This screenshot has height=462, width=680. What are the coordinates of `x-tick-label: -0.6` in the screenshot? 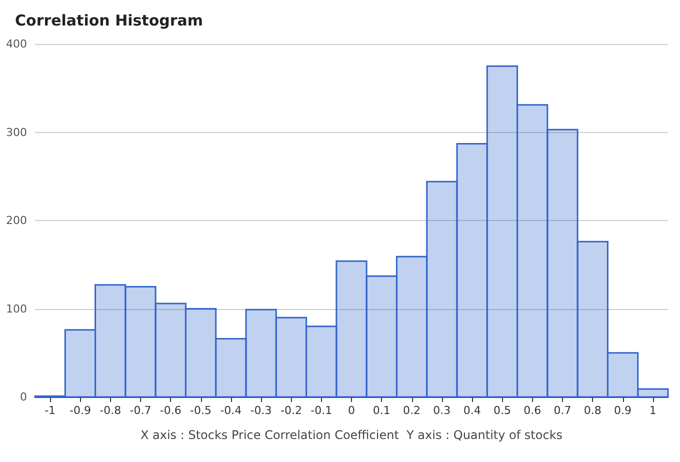 It's located at (171, 410).